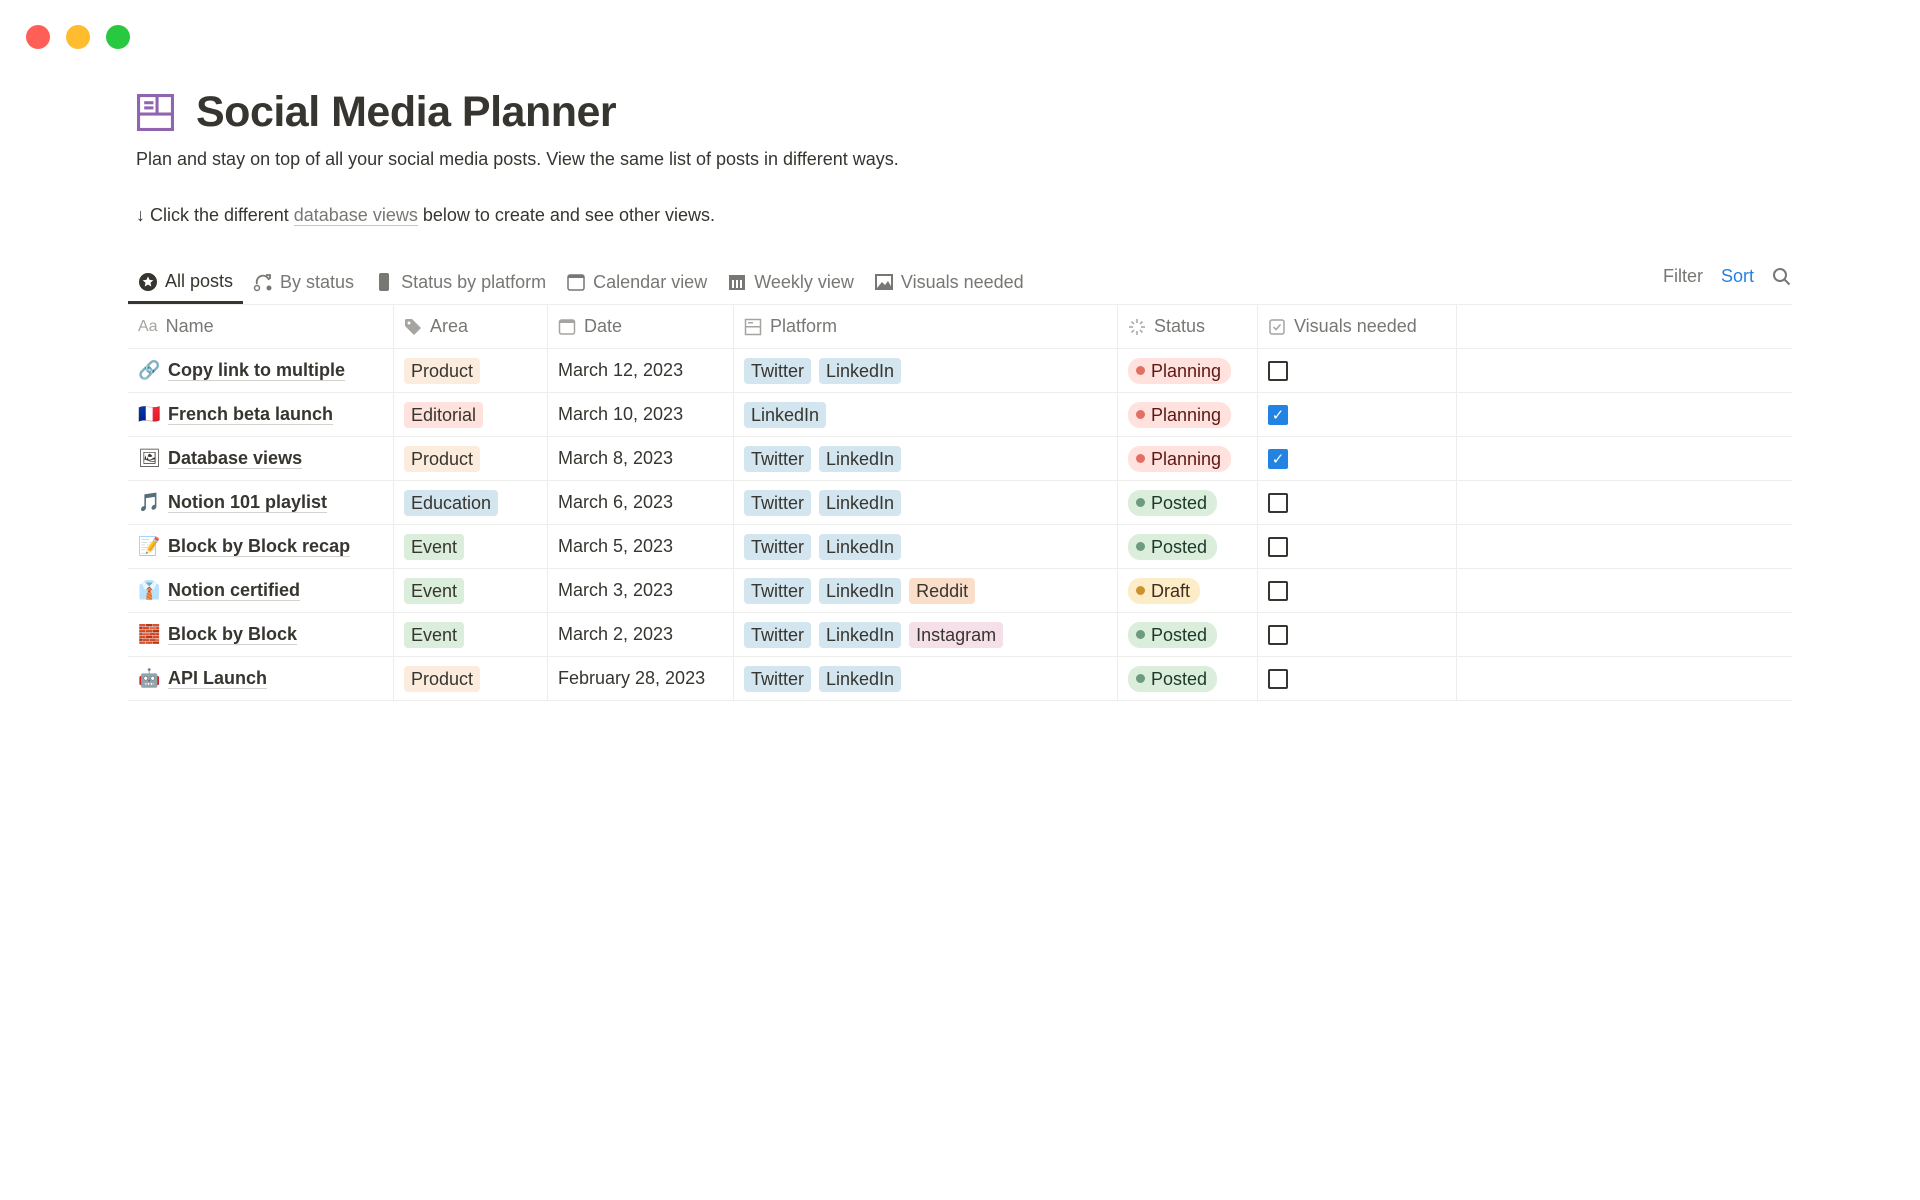 The width and height of the screenshot is (1920, 1200). What do you see at coordinates (1173, 678) in the screenshot?
I see `status-badge: Posted` at bounding box center [1173, 678].